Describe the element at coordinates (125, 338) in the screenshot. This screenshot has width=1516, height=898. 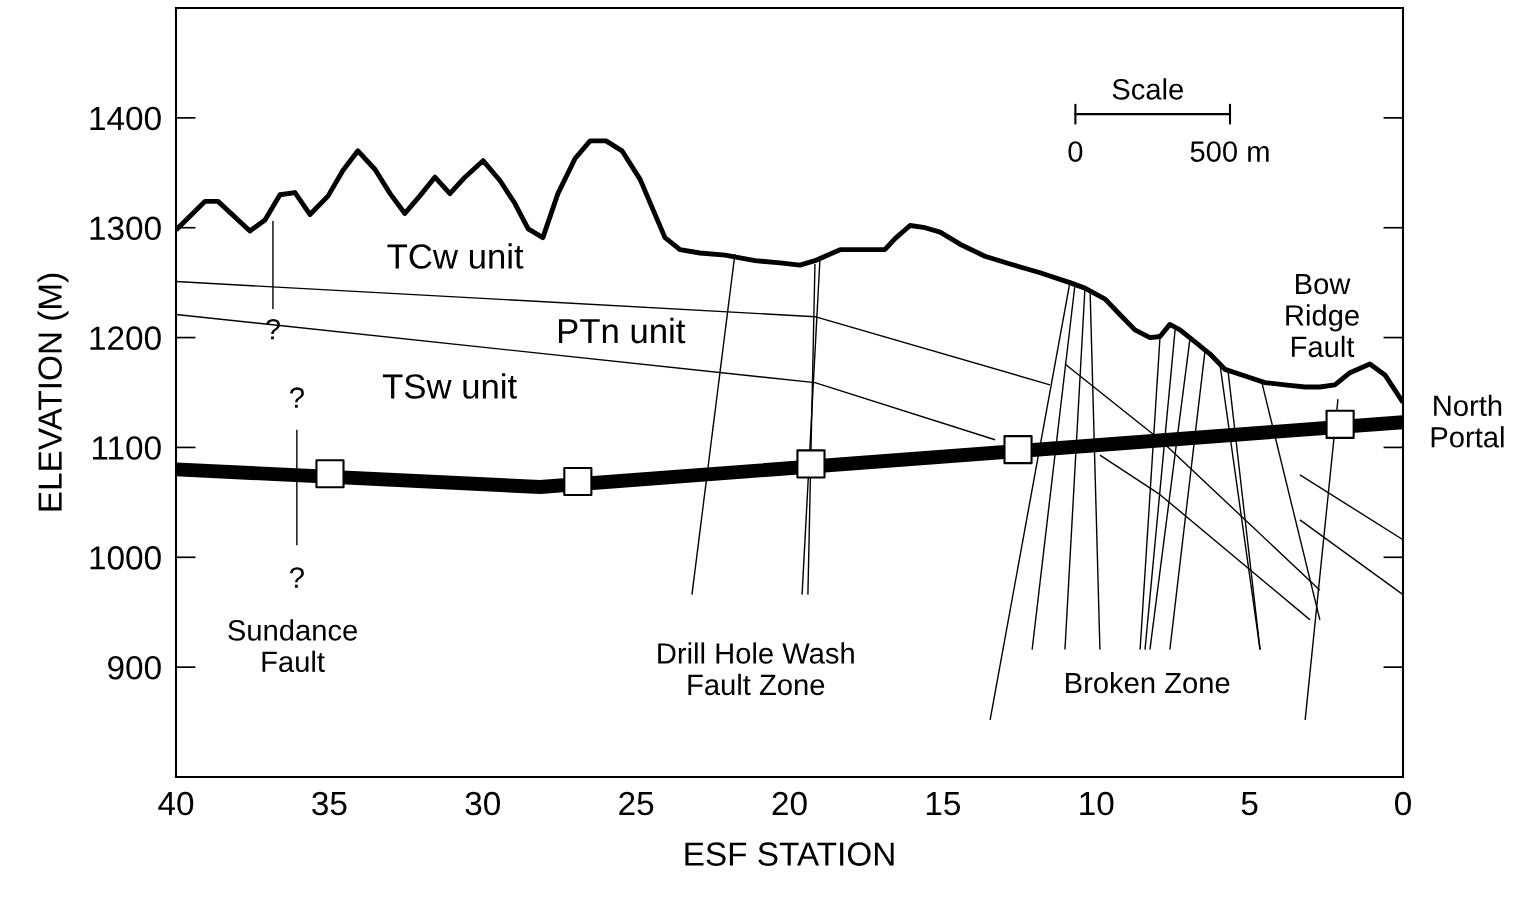
I see `y-tick-label: 1200` at that location.